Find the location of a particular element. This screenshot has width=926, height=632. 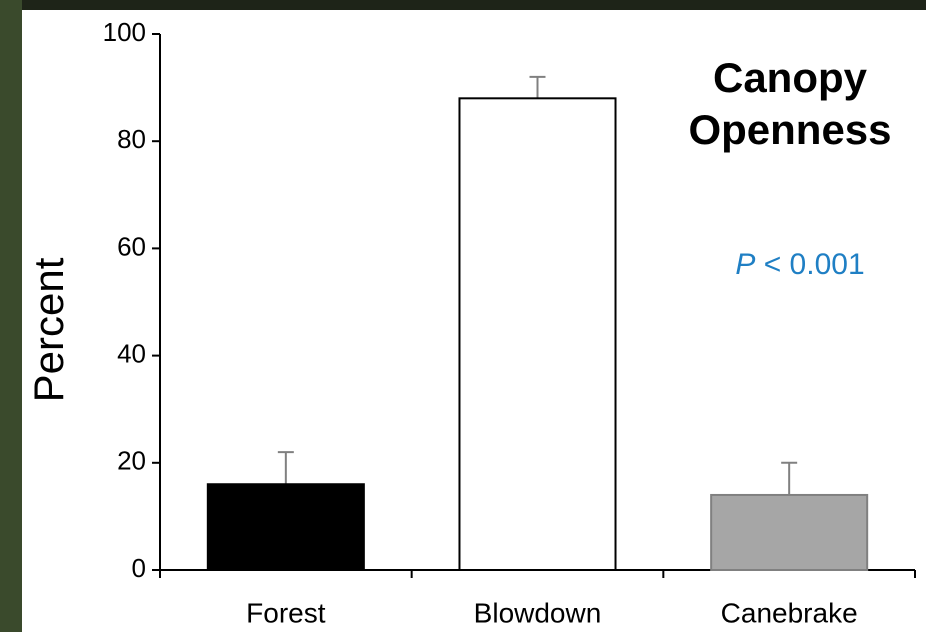

y-tick-label: 60 is located at coordinates (131, 246).